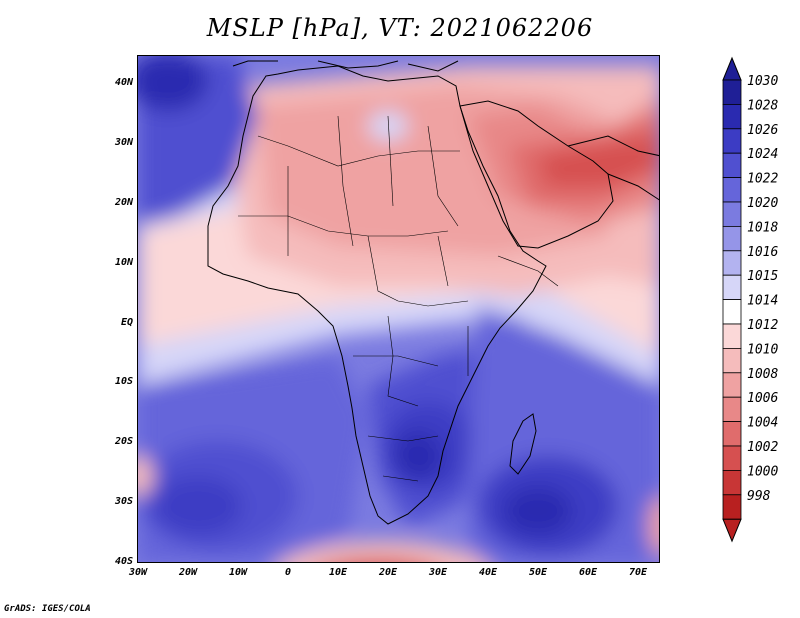  What do you see at coordinates (123, 561) in the screenshot?
I see `lat-label-40s: 40S` at bounding box center [123, 561].